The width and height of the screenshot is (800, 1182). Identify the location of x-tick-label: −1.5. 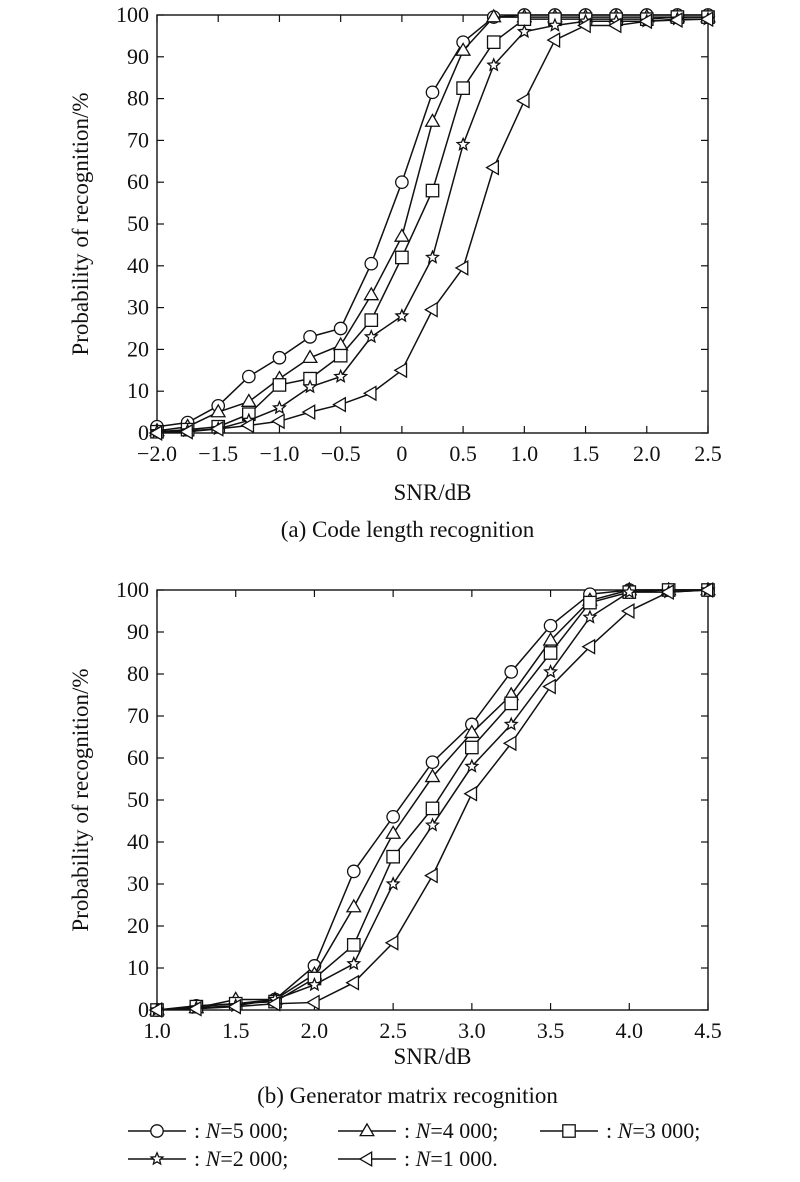
(218, 453).